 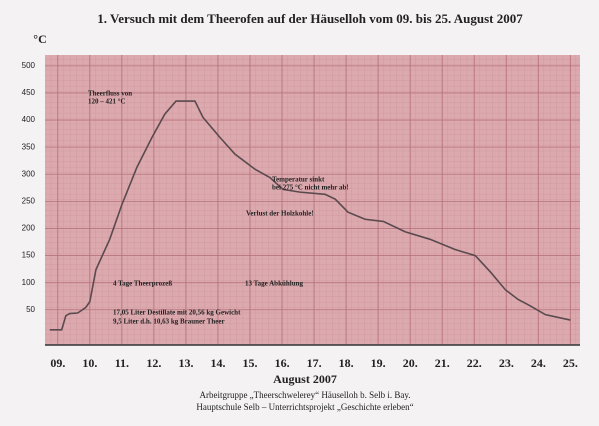 I want to click on x-tick-label: 17., so click(x=314, y=363).